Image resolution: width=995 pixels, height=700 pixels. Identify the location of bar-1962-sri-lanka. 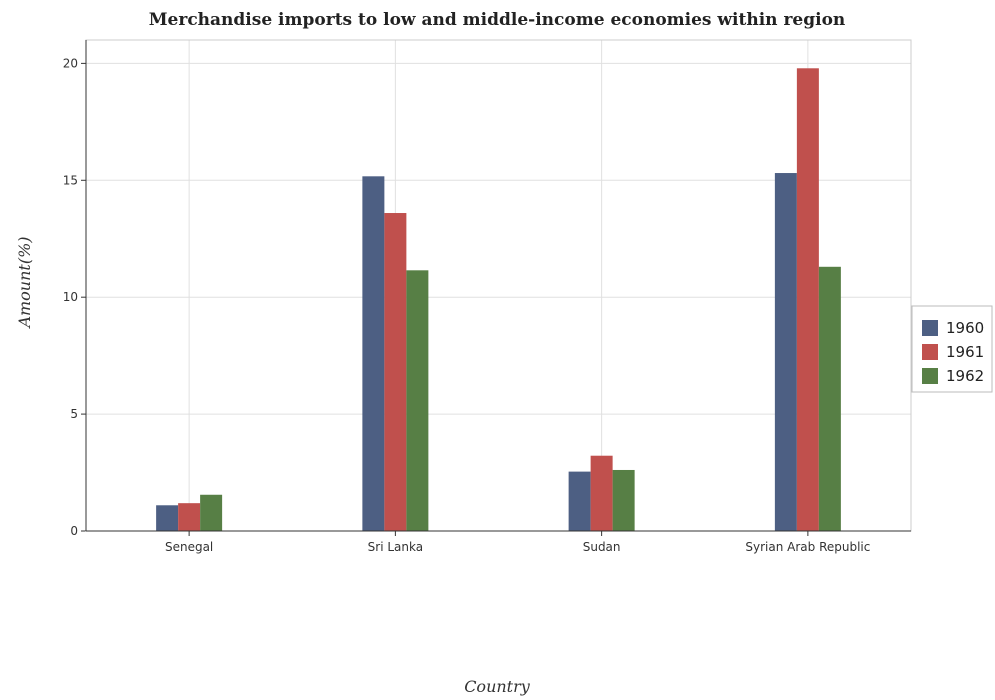
(417, 400).